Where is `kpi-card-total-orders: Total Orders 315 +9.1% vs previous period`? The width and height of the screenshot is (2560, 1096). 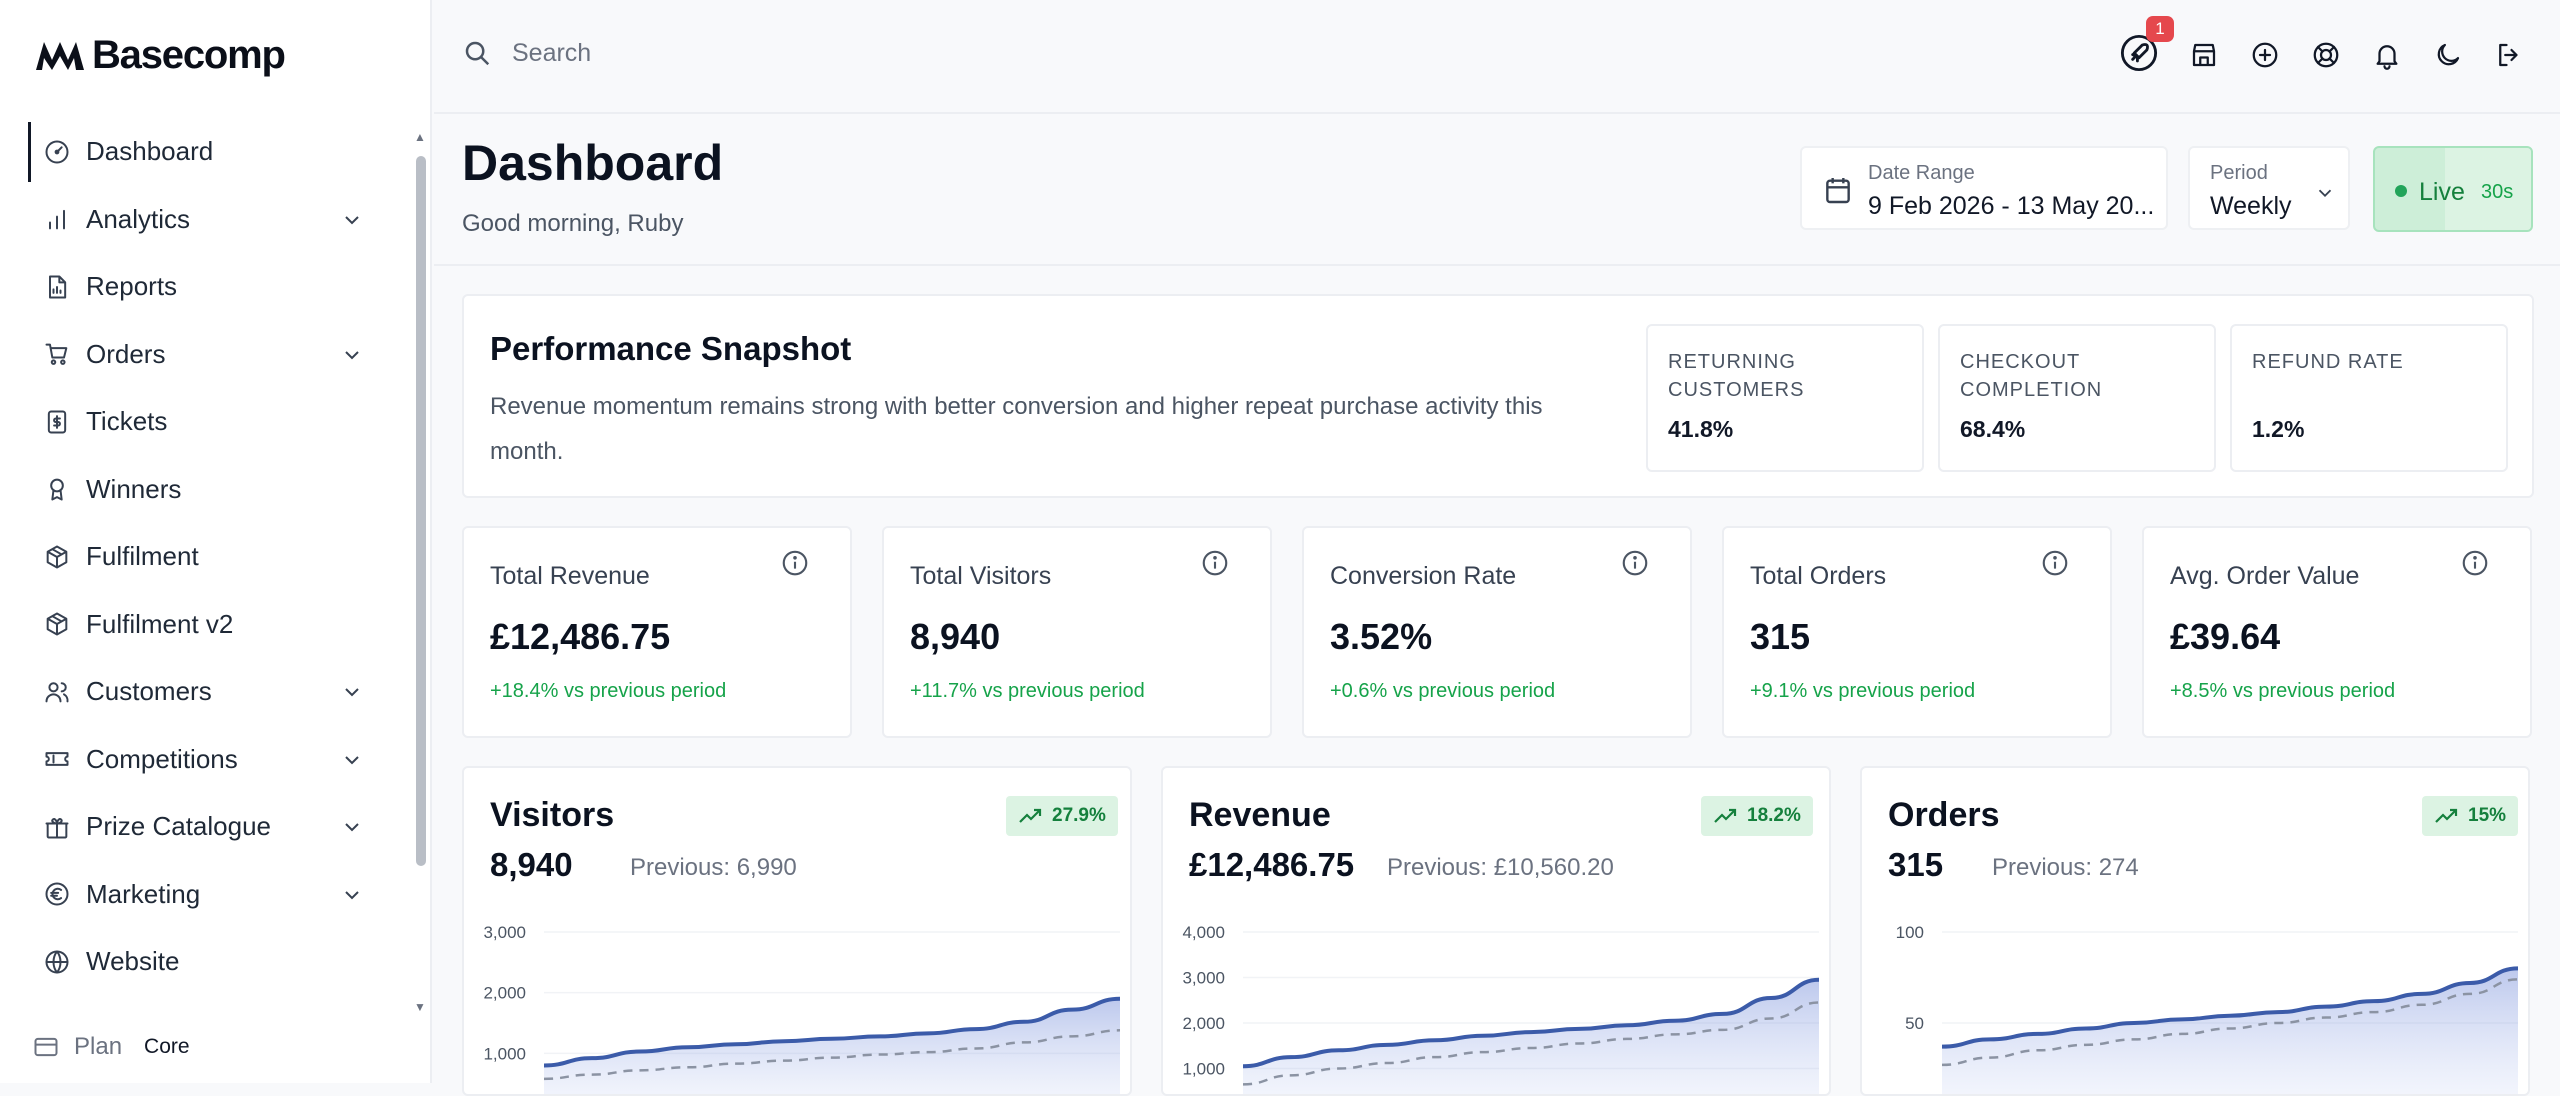 kpi-card-total-orders: Total Orders 315 +9.1% vs previous period is located at coordinates (1917, 632).